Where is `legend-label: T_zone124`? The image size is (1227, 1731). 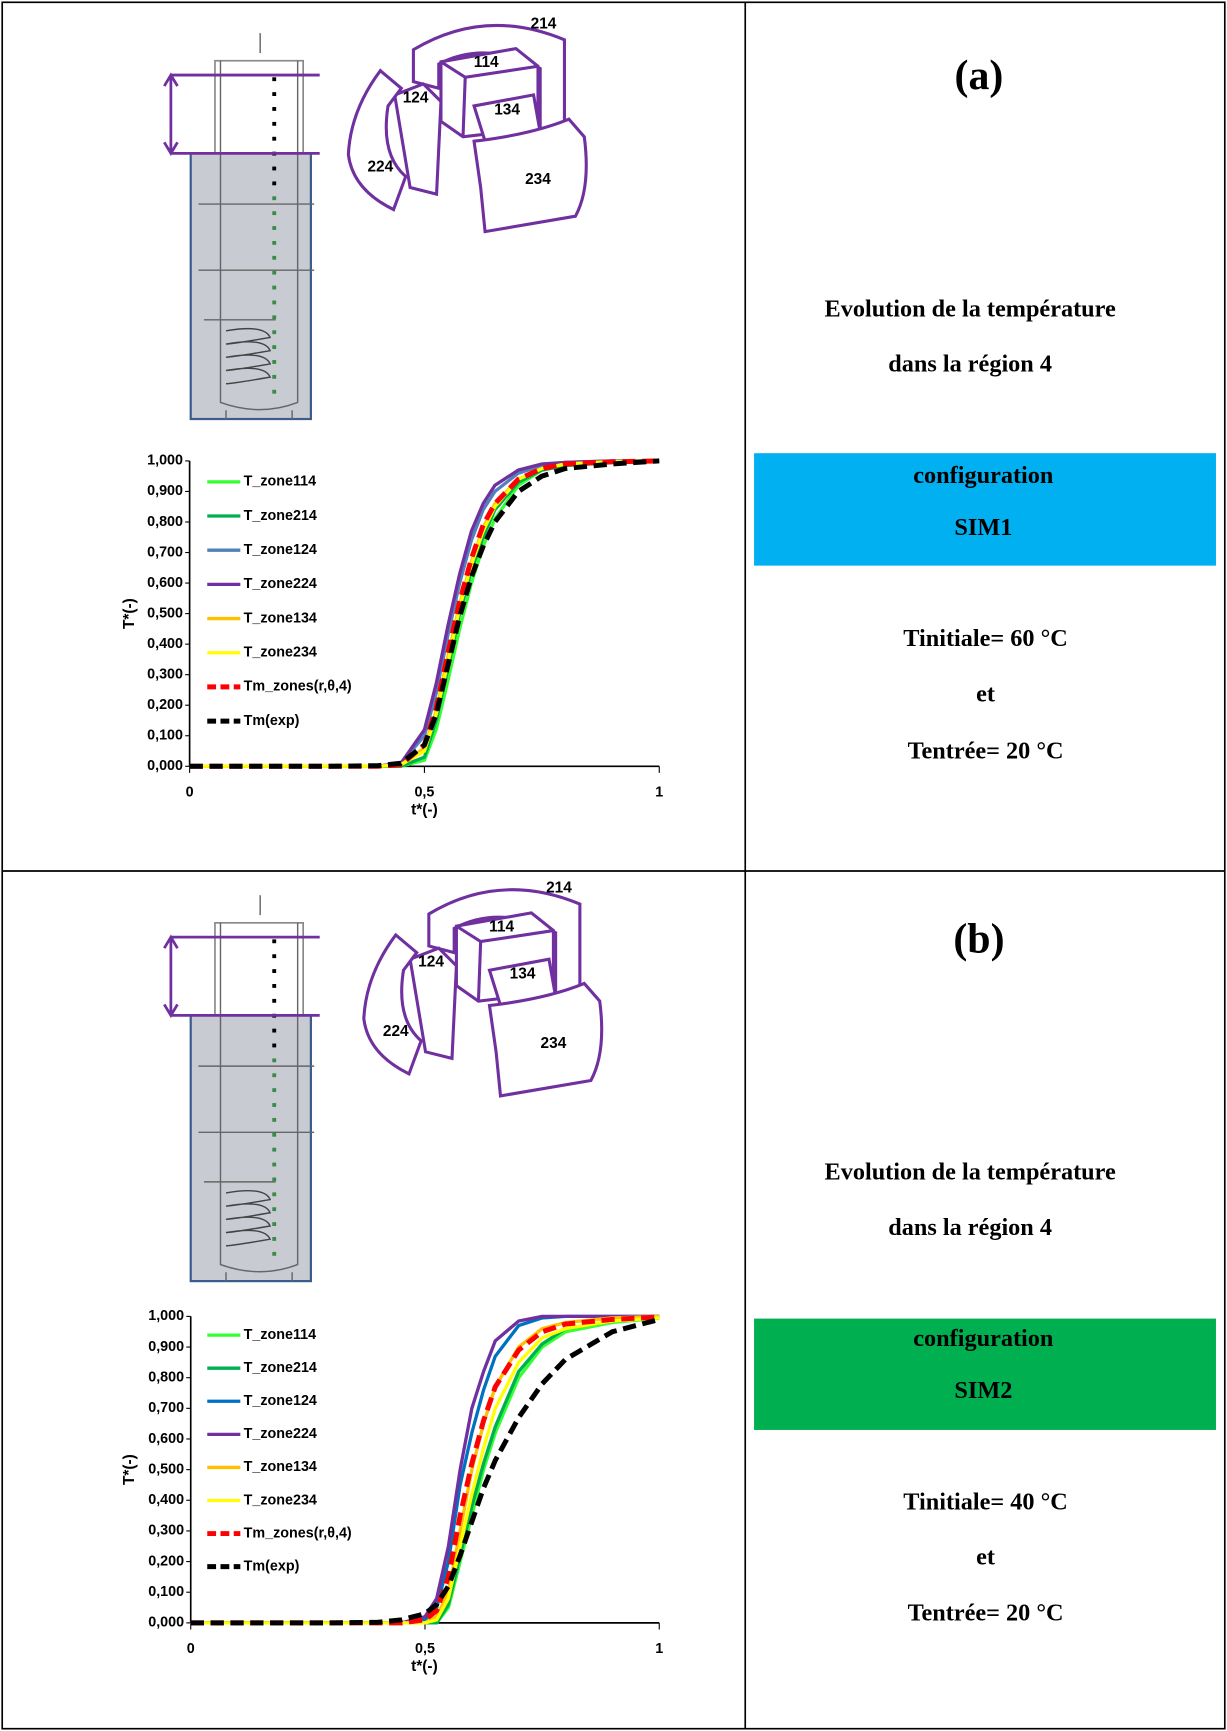 legend-label: T_zone124 is located at coordinates (280, 1401).